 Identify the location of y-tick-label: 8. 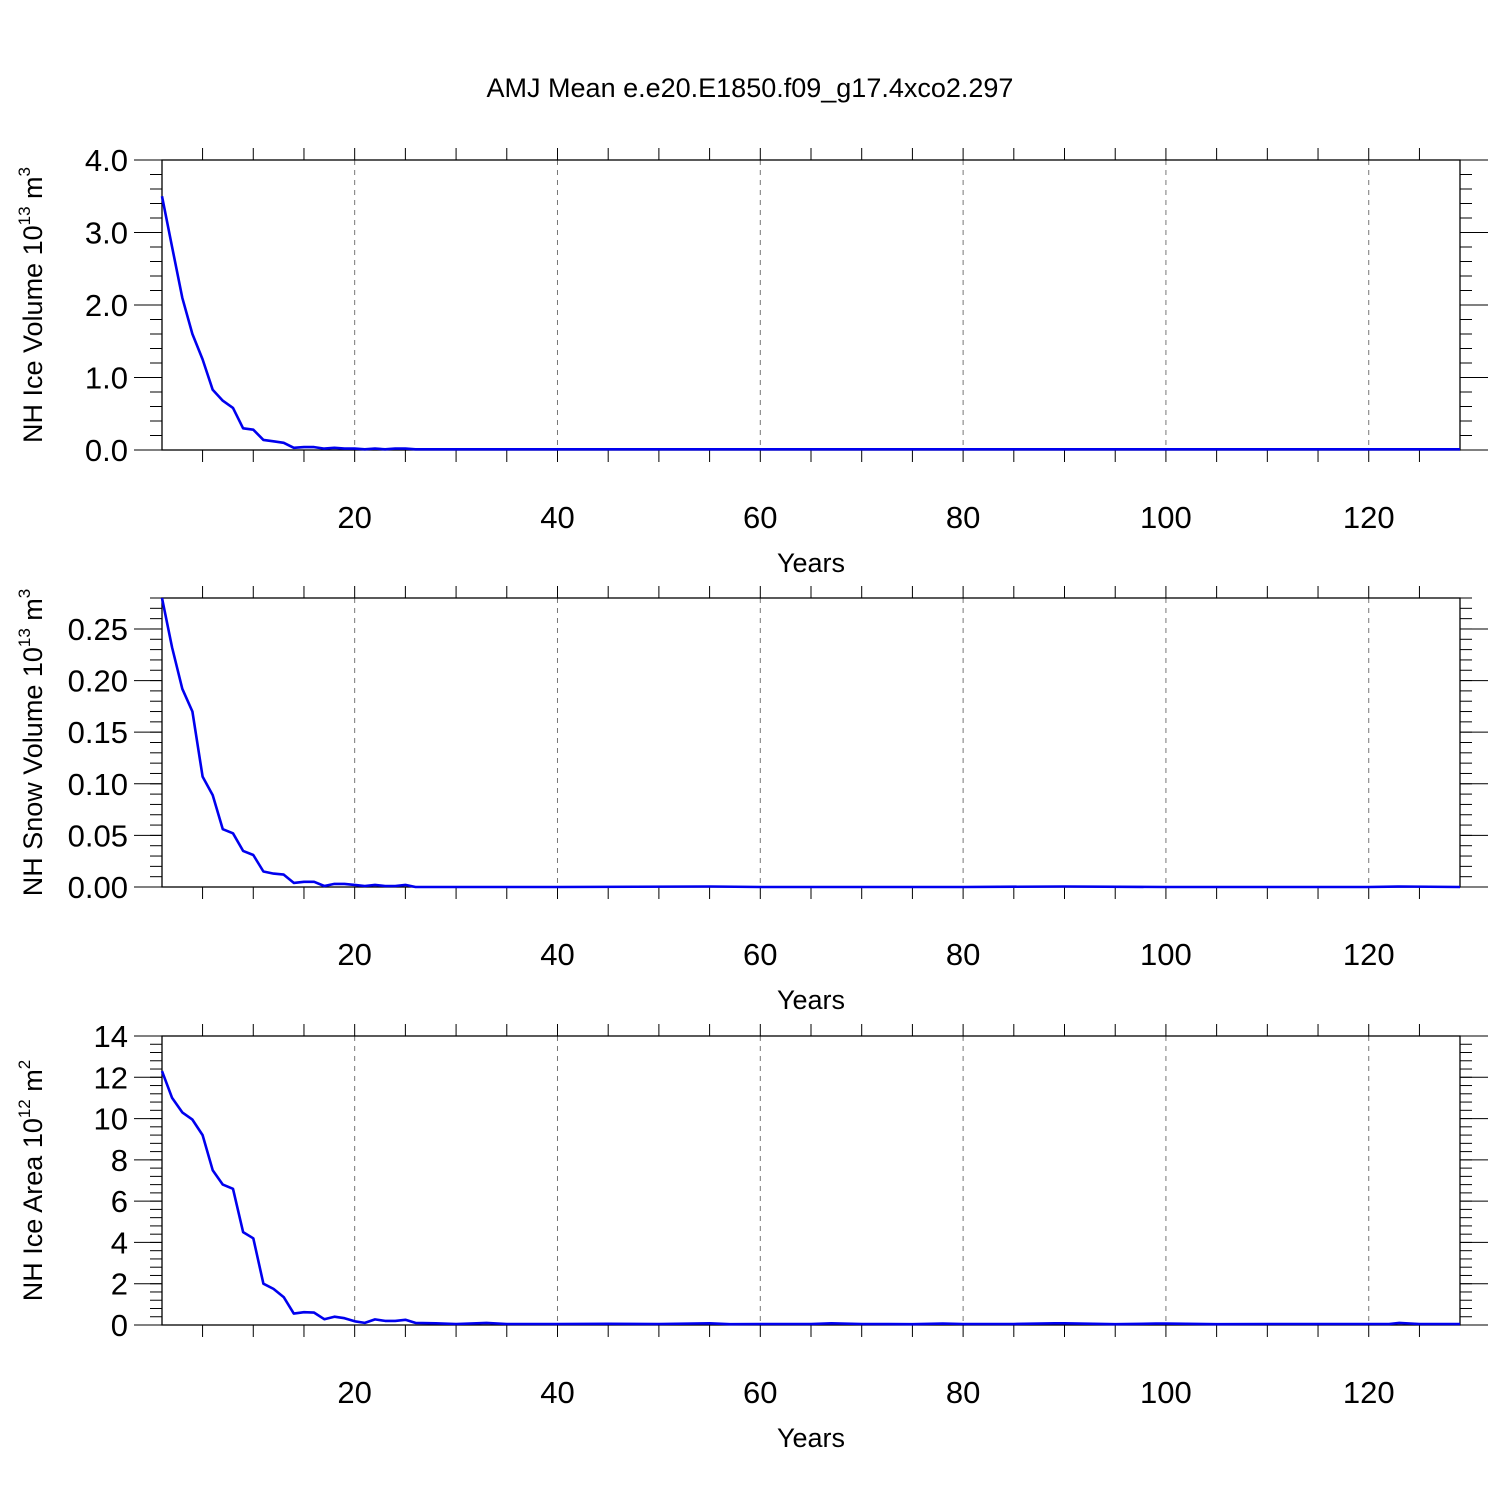
(119, 1160).